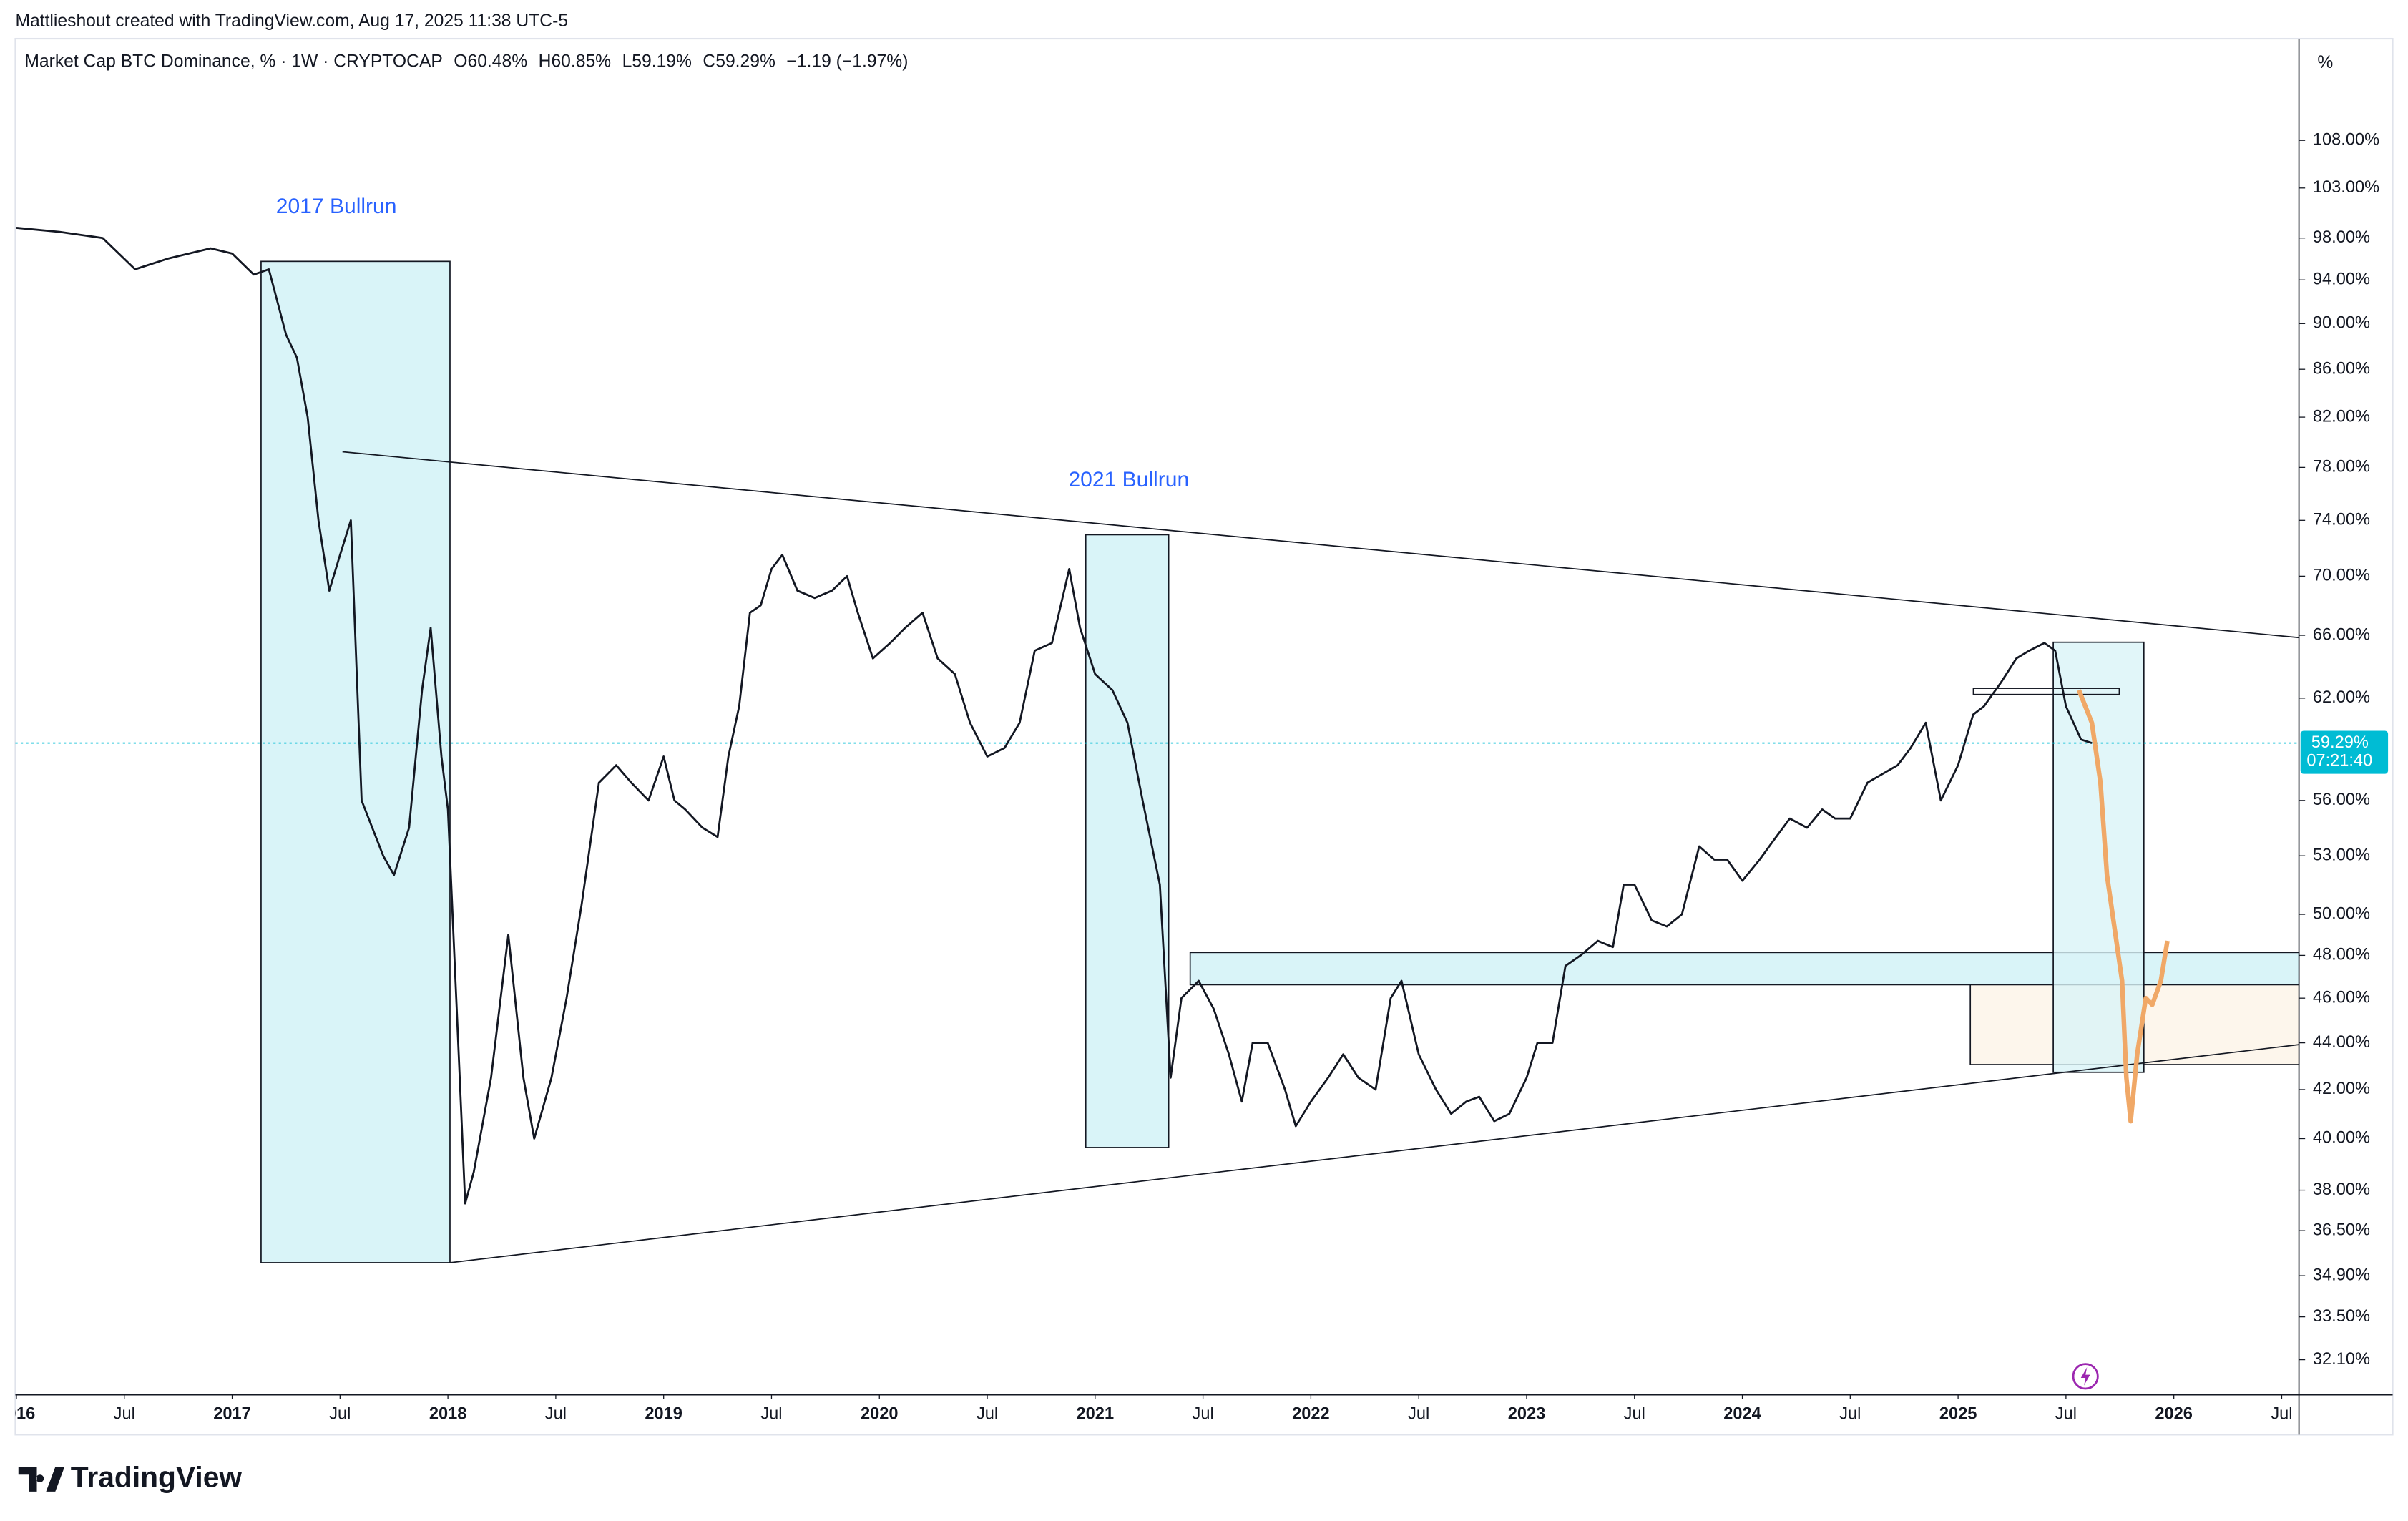 The height and width of the screenshot is (1521, 2408). Describe the element at coordinates (2341, 279) in the screenshot. I see `y-tick-label: 94.00%` at that location.